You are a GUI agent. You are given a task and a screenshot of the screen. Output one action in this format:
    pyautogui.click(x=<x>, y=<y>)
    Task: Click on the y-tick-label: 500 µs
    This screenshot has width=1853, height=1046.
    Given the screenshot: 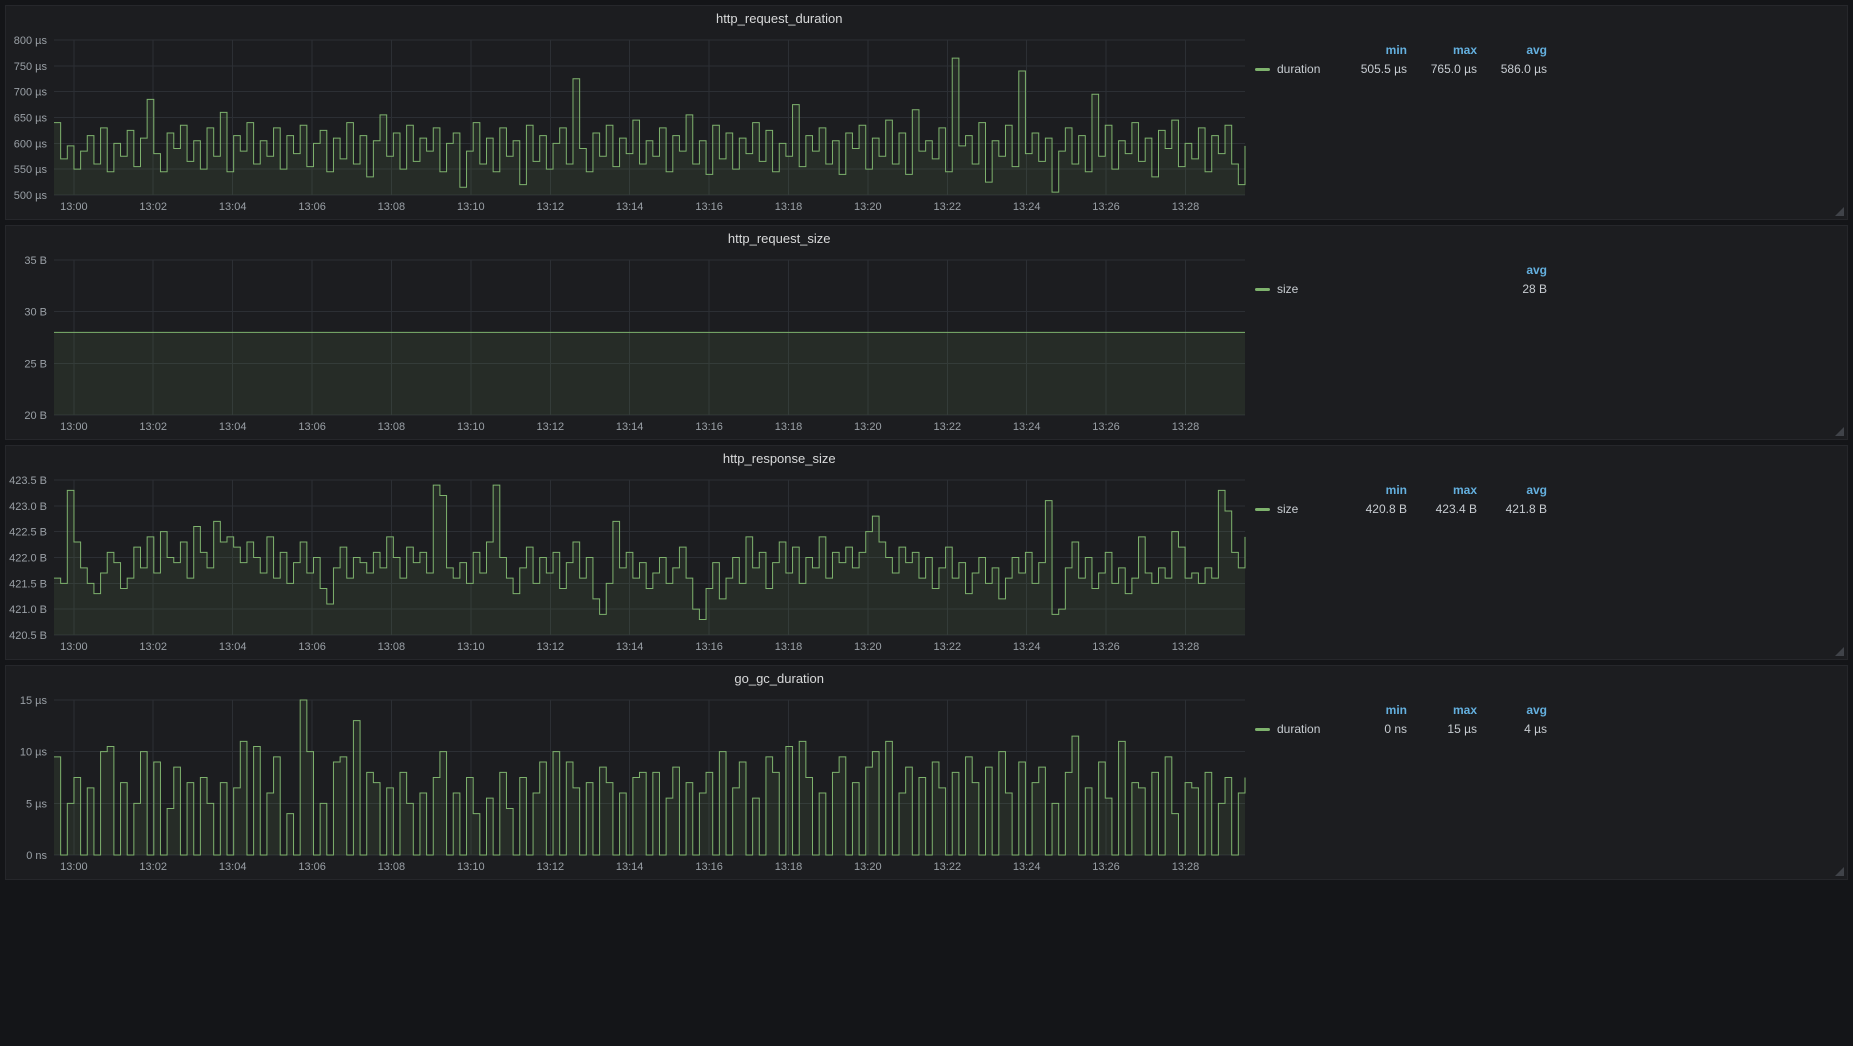 What is the action you would take?
    pyautogui.click(x=31, y=196)
    